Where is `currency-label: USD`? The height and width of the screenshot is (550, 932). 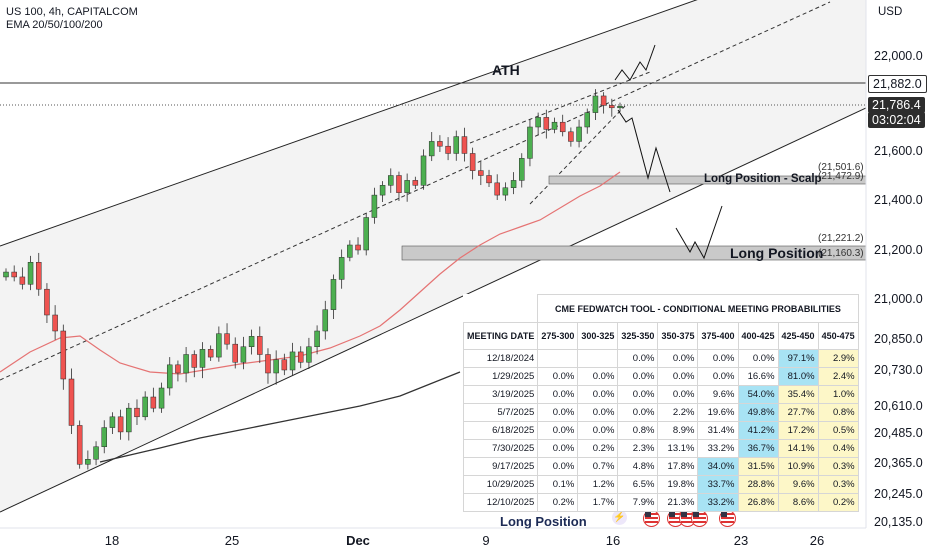
currency-label: USD is located at coordinates (890, 12).